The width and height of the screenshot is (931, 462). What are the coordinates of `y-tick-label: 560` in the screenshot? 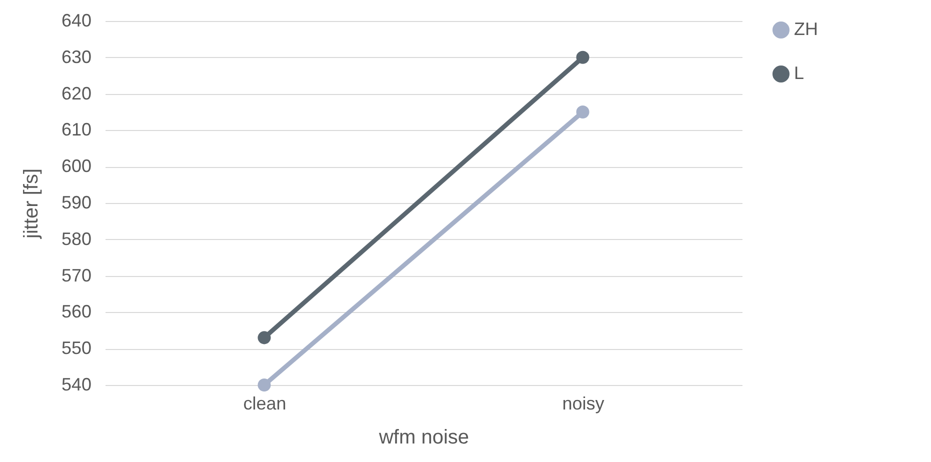 It's located at (76, 312).